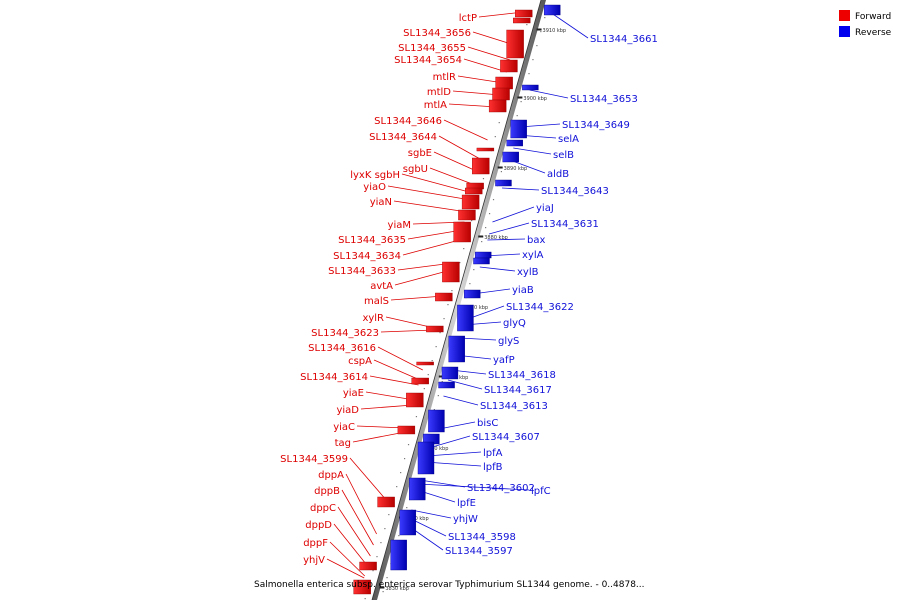  I want to click on forward-gene-label: tag, so click(343, 443).